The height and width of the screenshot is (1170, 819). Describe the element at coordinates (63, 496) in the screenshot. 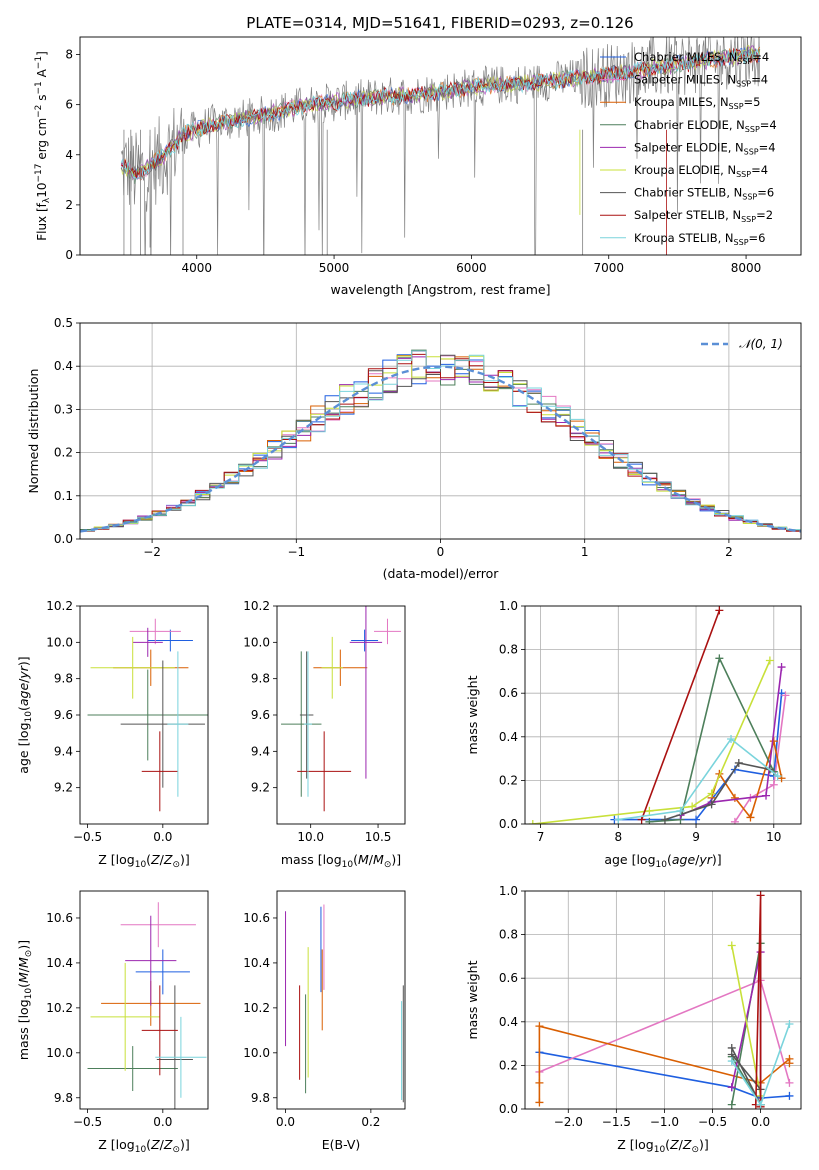

I see `y-tick-label: 0.1` at that location.